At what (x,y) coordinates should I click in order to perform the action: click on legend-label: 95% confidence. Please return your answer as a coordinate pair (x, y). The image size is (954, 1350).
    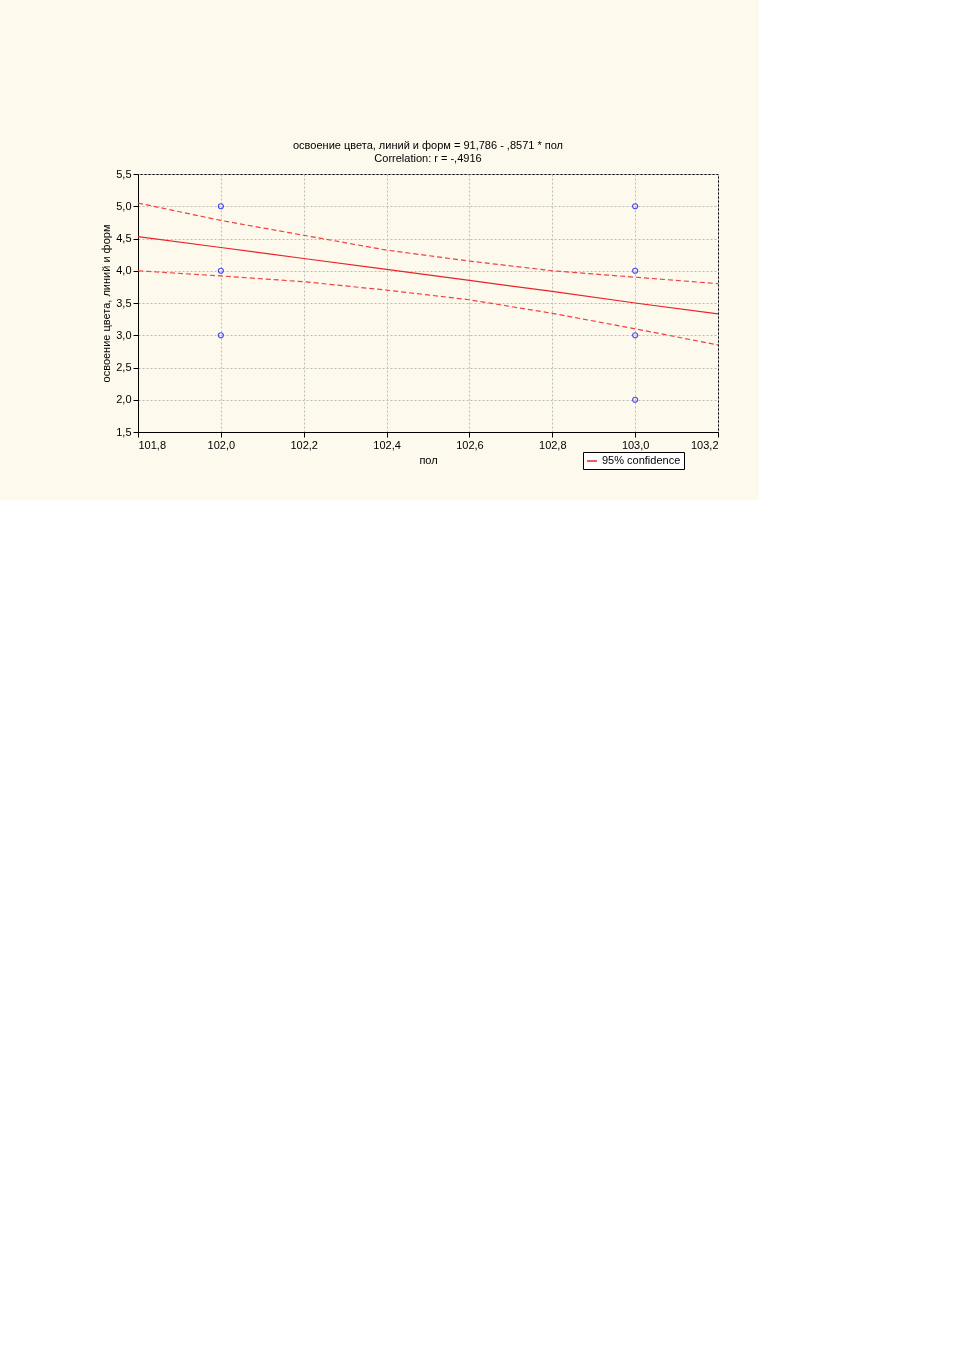
    Looking at the image, I should click on (641, 460).